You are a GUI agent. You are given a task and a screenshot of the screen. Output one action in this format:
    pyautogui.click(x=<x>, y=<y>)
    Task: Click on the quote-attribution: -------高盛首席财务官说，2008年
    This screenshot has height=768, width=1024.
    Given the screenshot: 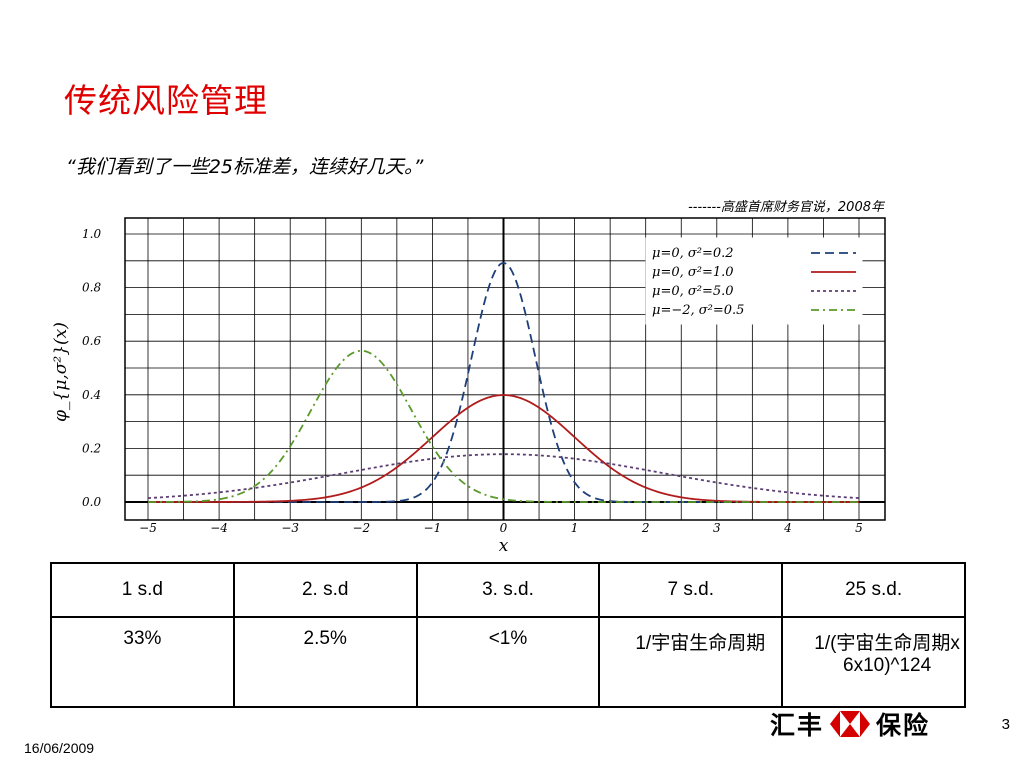 What is the action you would take?
    pyautogui.click(x=786, y=207)
    